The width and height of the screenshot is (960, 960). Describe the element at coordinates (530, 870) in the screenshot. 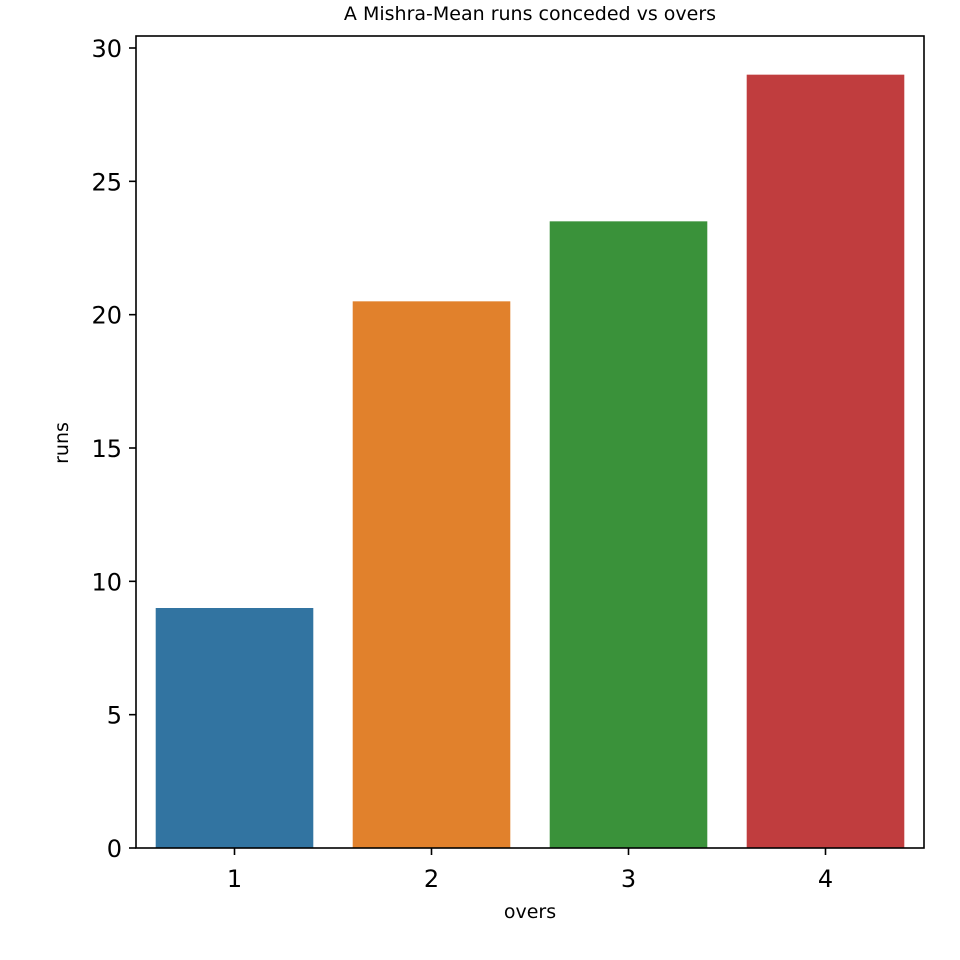

I see `x-axis-ticks: 1 2 3 4` at that location.